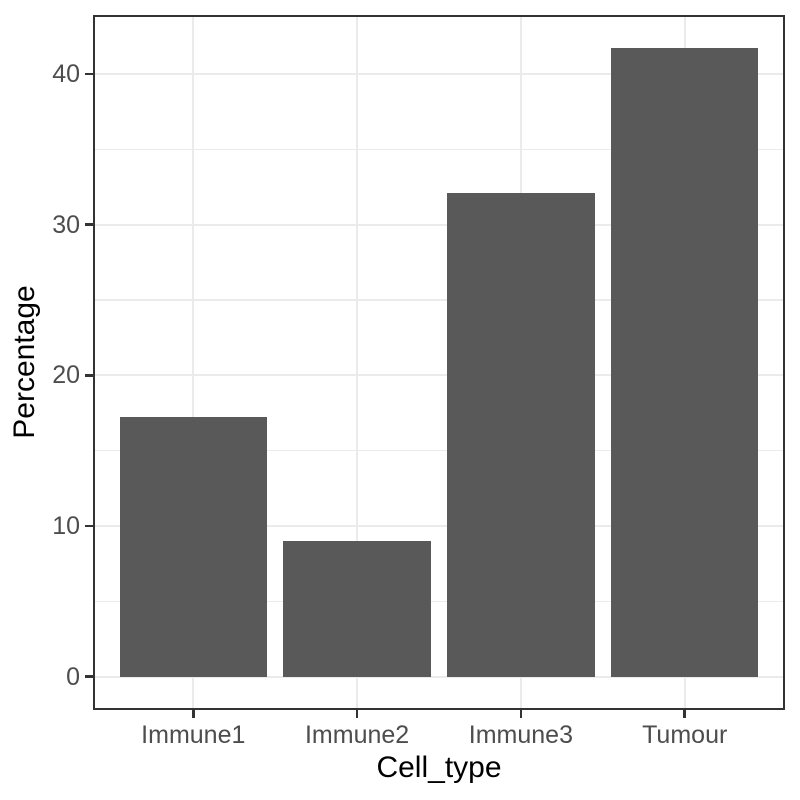  I want to click on y-tick-label: 0, so click(73, 676).